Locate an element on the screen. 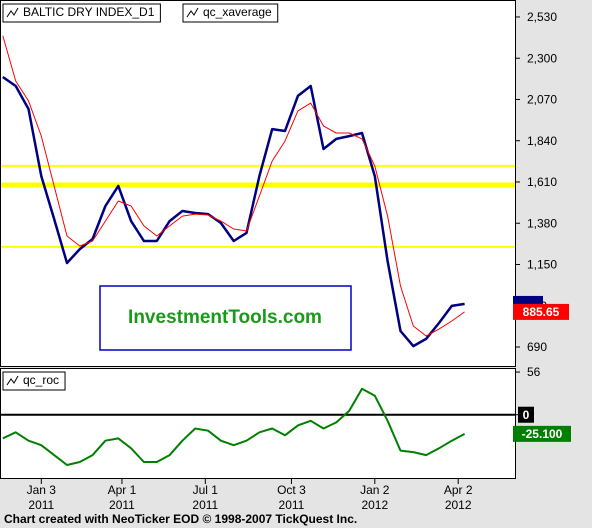 The image size is (592, 528). legend-item: BALTIC DRY INDEX_D1 is located at coordinates (81, 13).